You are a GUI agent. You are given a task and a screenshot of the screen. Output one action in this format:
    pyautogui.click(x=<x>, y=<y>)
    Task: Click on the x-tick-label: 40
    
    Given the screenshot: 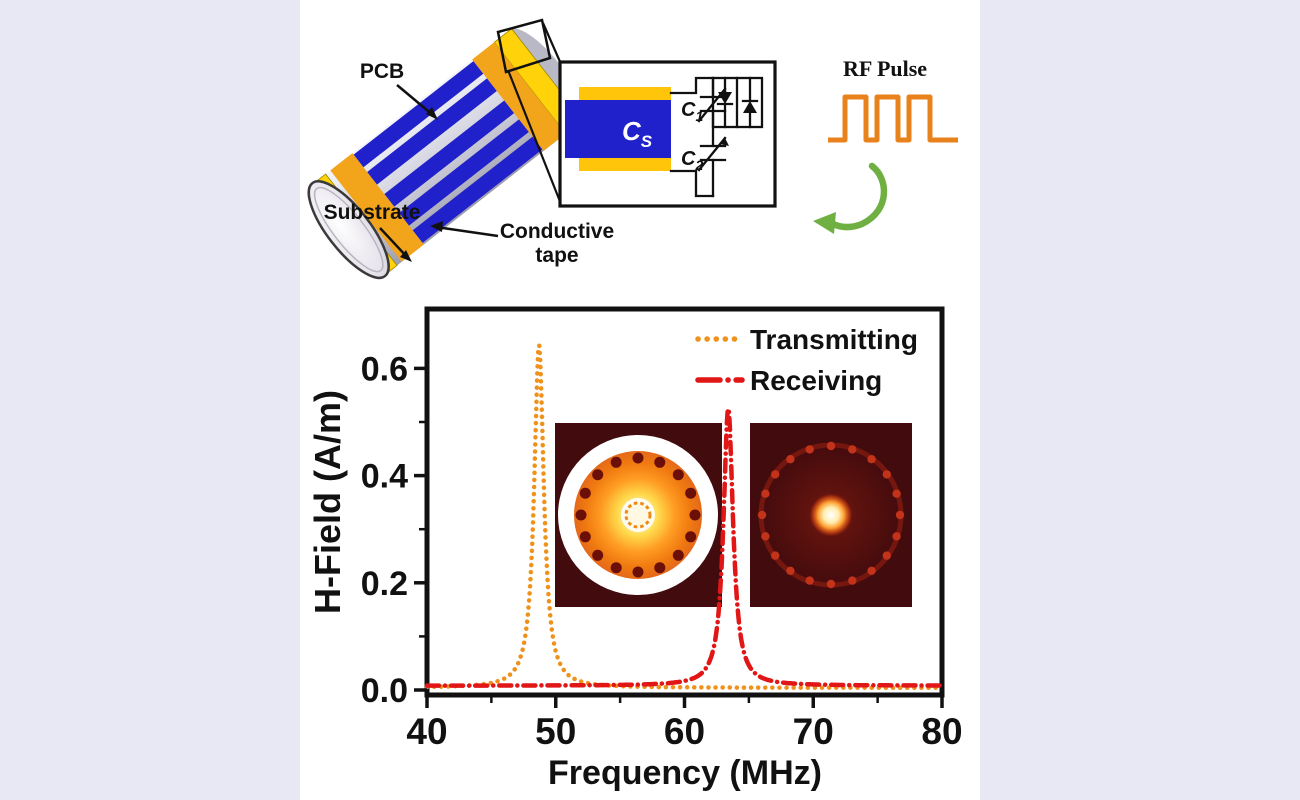 What is the action you would take?
    pyautogui.click(x=426, y=731)
    